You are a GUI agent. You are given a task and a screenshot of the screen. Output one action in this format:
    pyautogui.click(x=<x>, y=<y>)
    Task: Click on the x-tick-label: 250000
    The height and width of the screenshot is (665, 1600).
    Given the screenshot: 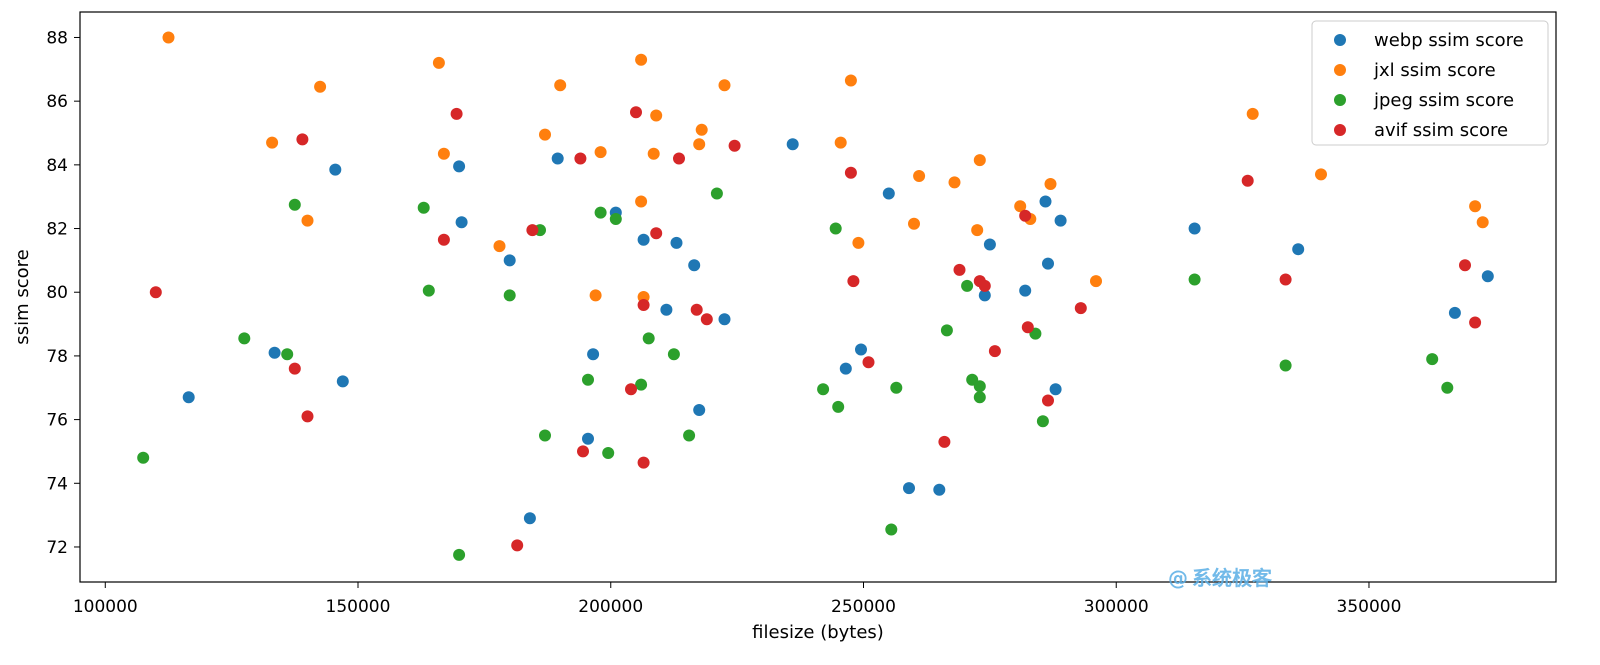 What is the action you would take?
    pyautogui.click(x=863, y=607)
    